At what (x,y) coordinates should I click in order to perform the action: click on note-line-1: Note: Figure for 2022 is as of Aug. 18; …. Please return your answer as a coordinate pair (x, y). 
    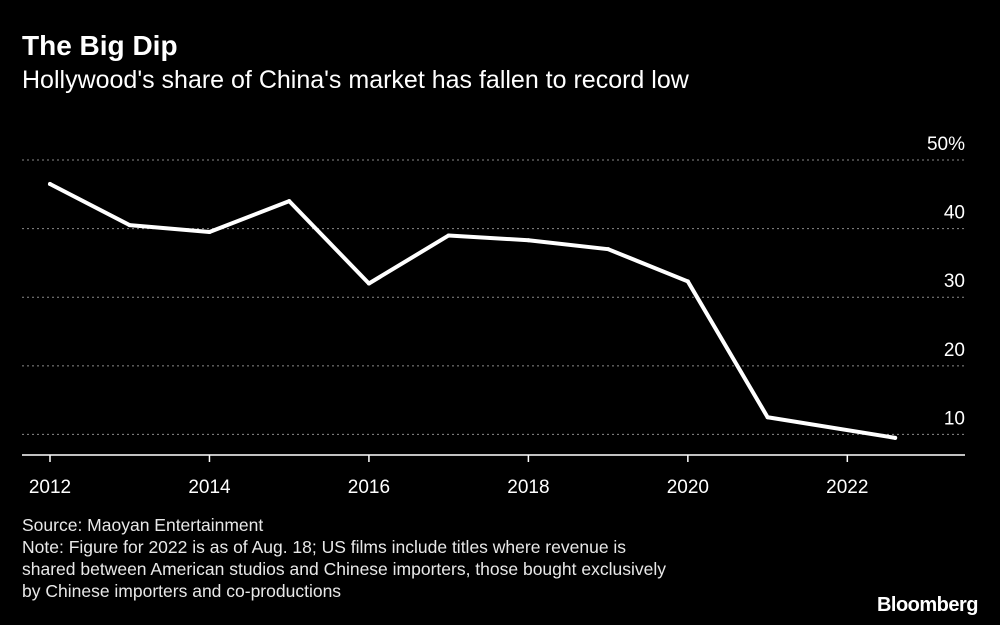
    Looking at the image, I should click on (324, 547).